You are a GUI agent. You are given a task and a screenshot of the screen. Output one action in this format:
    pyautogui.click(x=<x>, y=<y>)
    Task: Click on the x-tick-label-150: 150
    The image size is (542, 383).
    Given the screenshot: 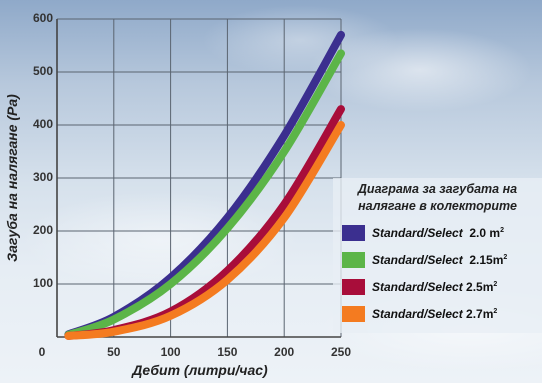 What is the action you would take?
    pyautogui.click(x=227, y=352)
    